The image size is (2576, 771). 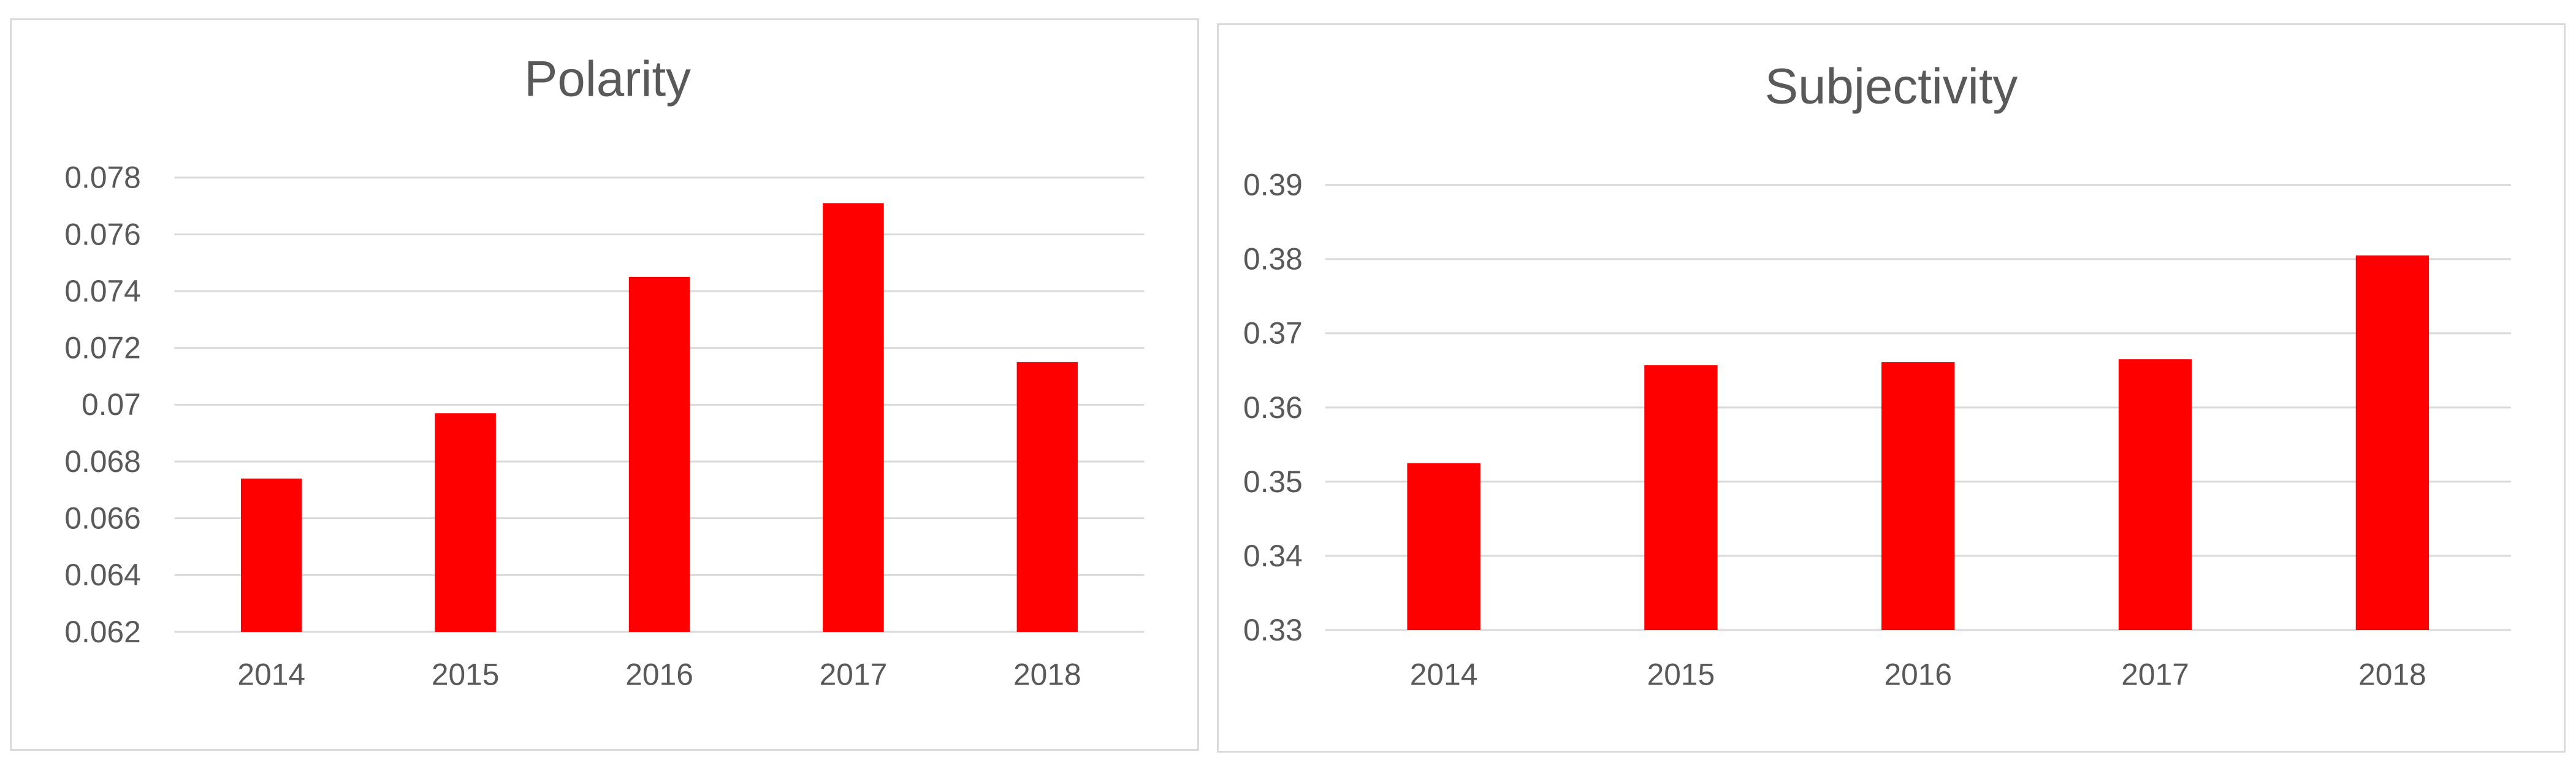 What do you see at coordinates (1891, 86) in the screenshot?
I see `chart-title: Subjectivity` at bounding box center [1891, 86].